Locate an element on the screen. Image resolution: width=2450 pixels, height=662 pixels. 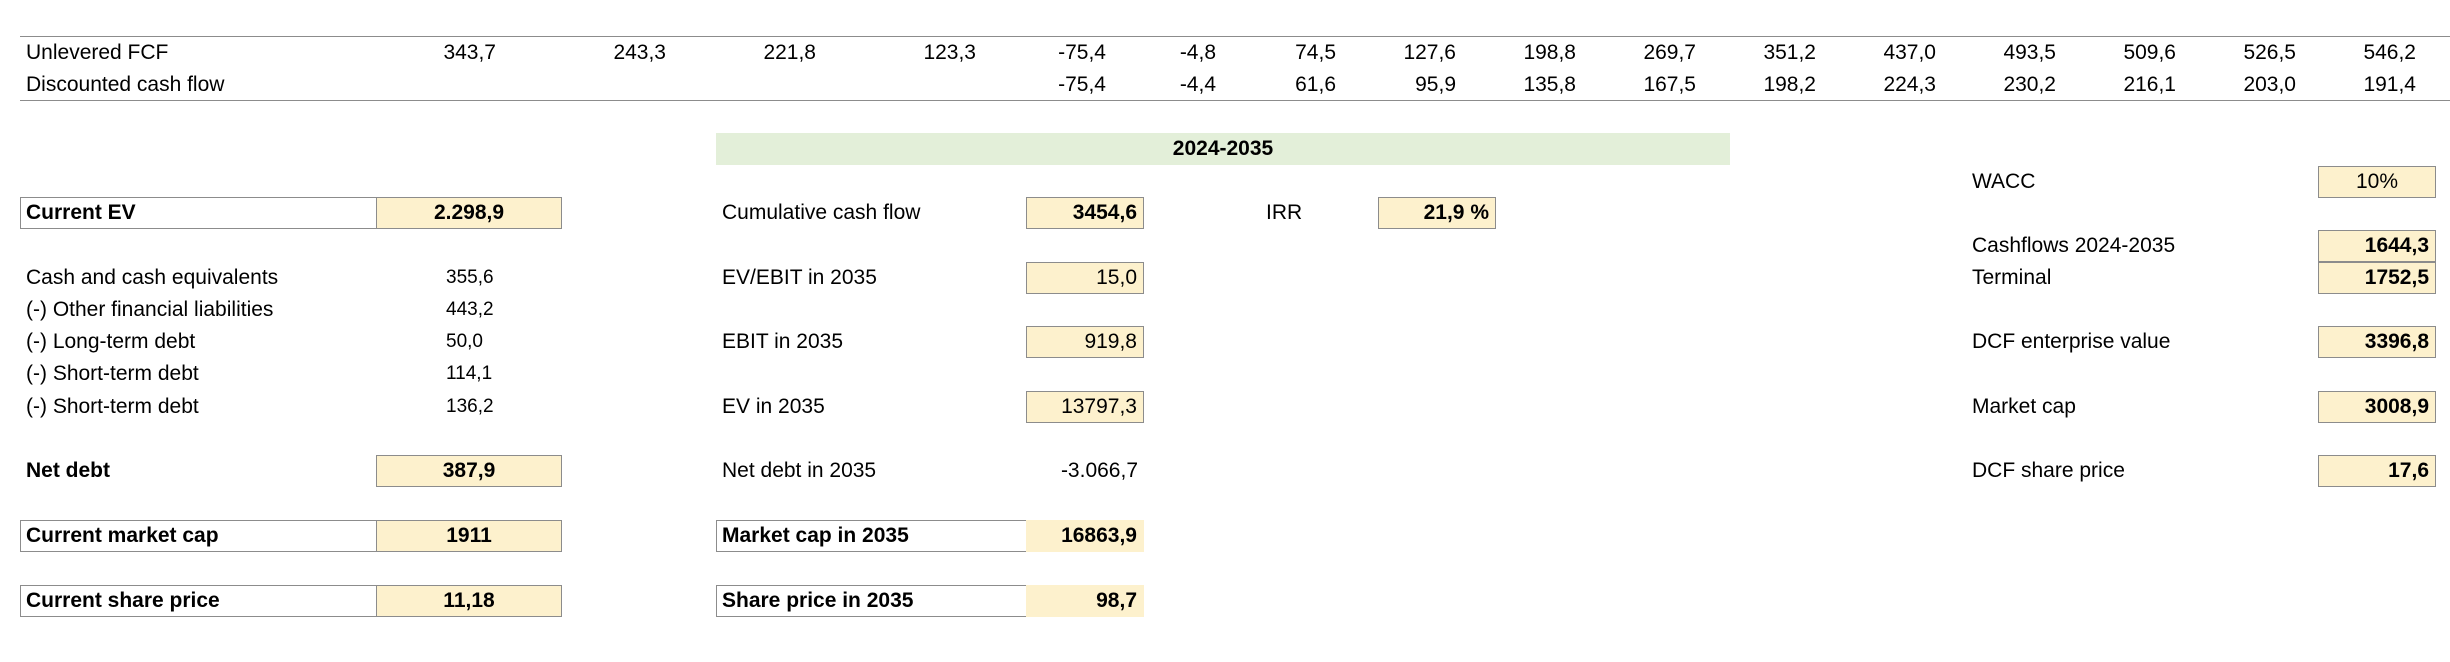
terminal-label: Terminal is located at coordinates (2012, 277).